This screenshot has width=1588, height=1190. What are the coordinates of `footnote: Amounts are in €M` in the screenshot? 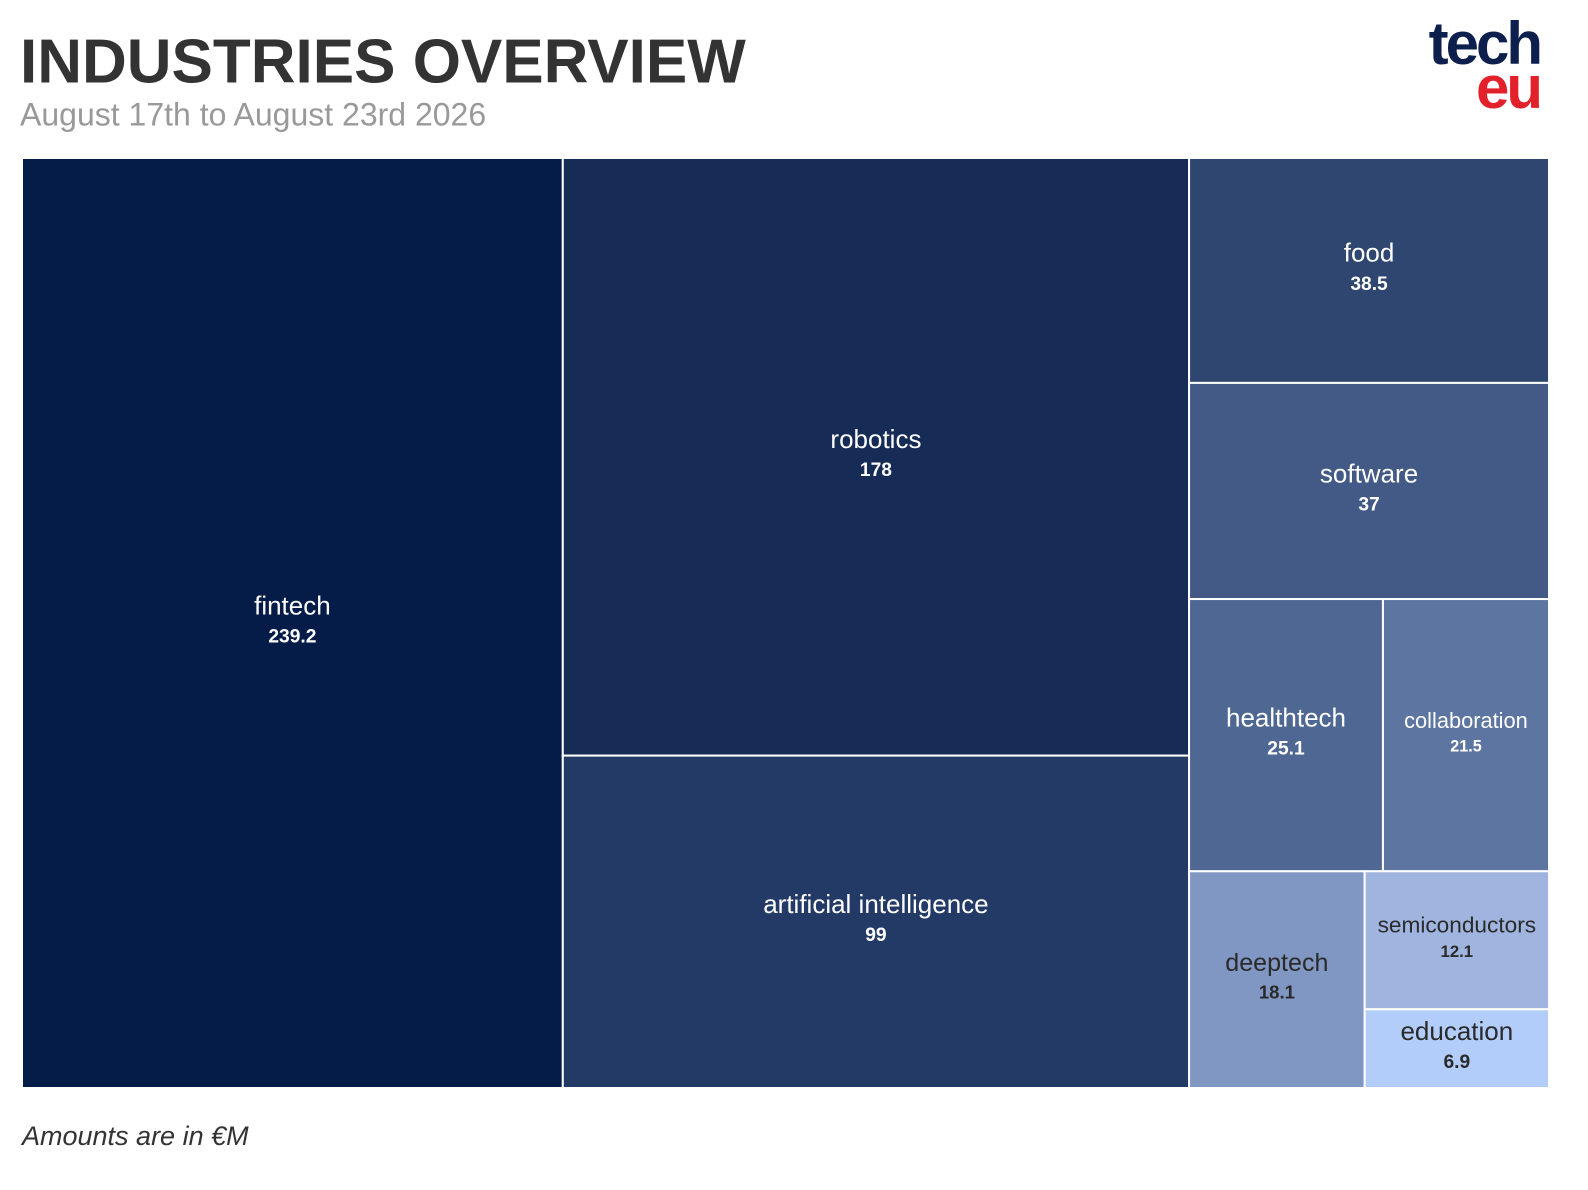 It's located at (134, 1136).